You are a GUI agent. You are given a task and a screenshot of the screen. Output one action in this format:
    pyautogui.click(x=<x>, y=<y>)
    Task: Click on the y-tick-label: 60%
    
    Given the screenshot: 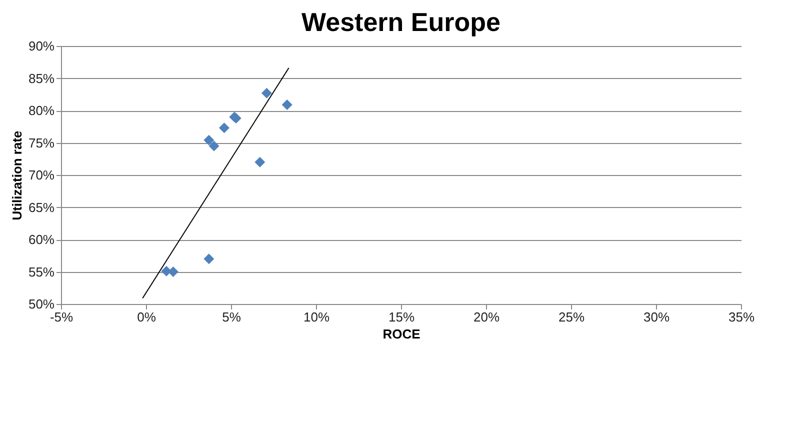 What is the action you would take?
    pyautogui.click(x=41, y=239)
    